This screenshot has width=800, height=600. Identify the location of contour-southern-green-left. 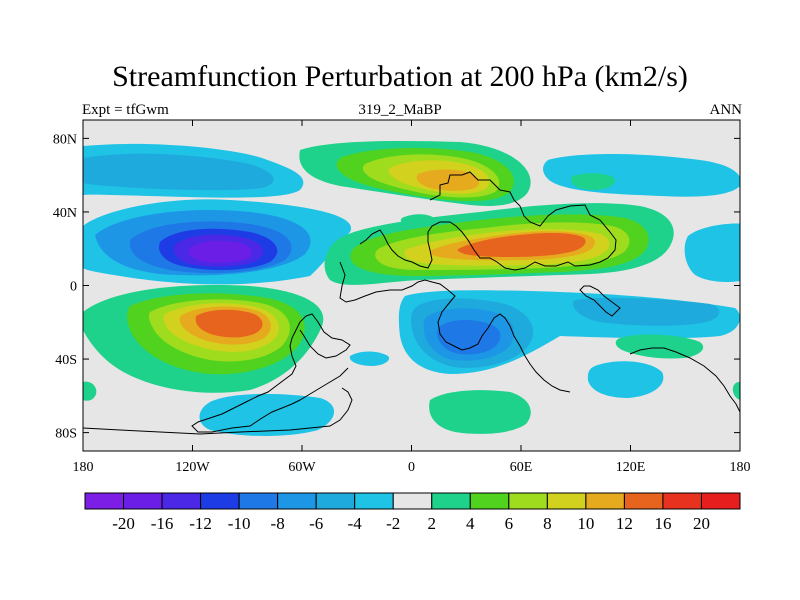
(90, 391).